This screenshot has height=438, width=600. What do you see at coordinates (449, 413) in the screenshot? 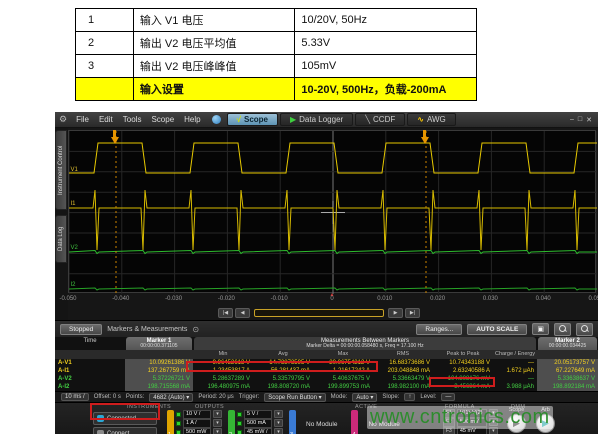
I see `formula-name: F1` at bounding box center [449, 413].